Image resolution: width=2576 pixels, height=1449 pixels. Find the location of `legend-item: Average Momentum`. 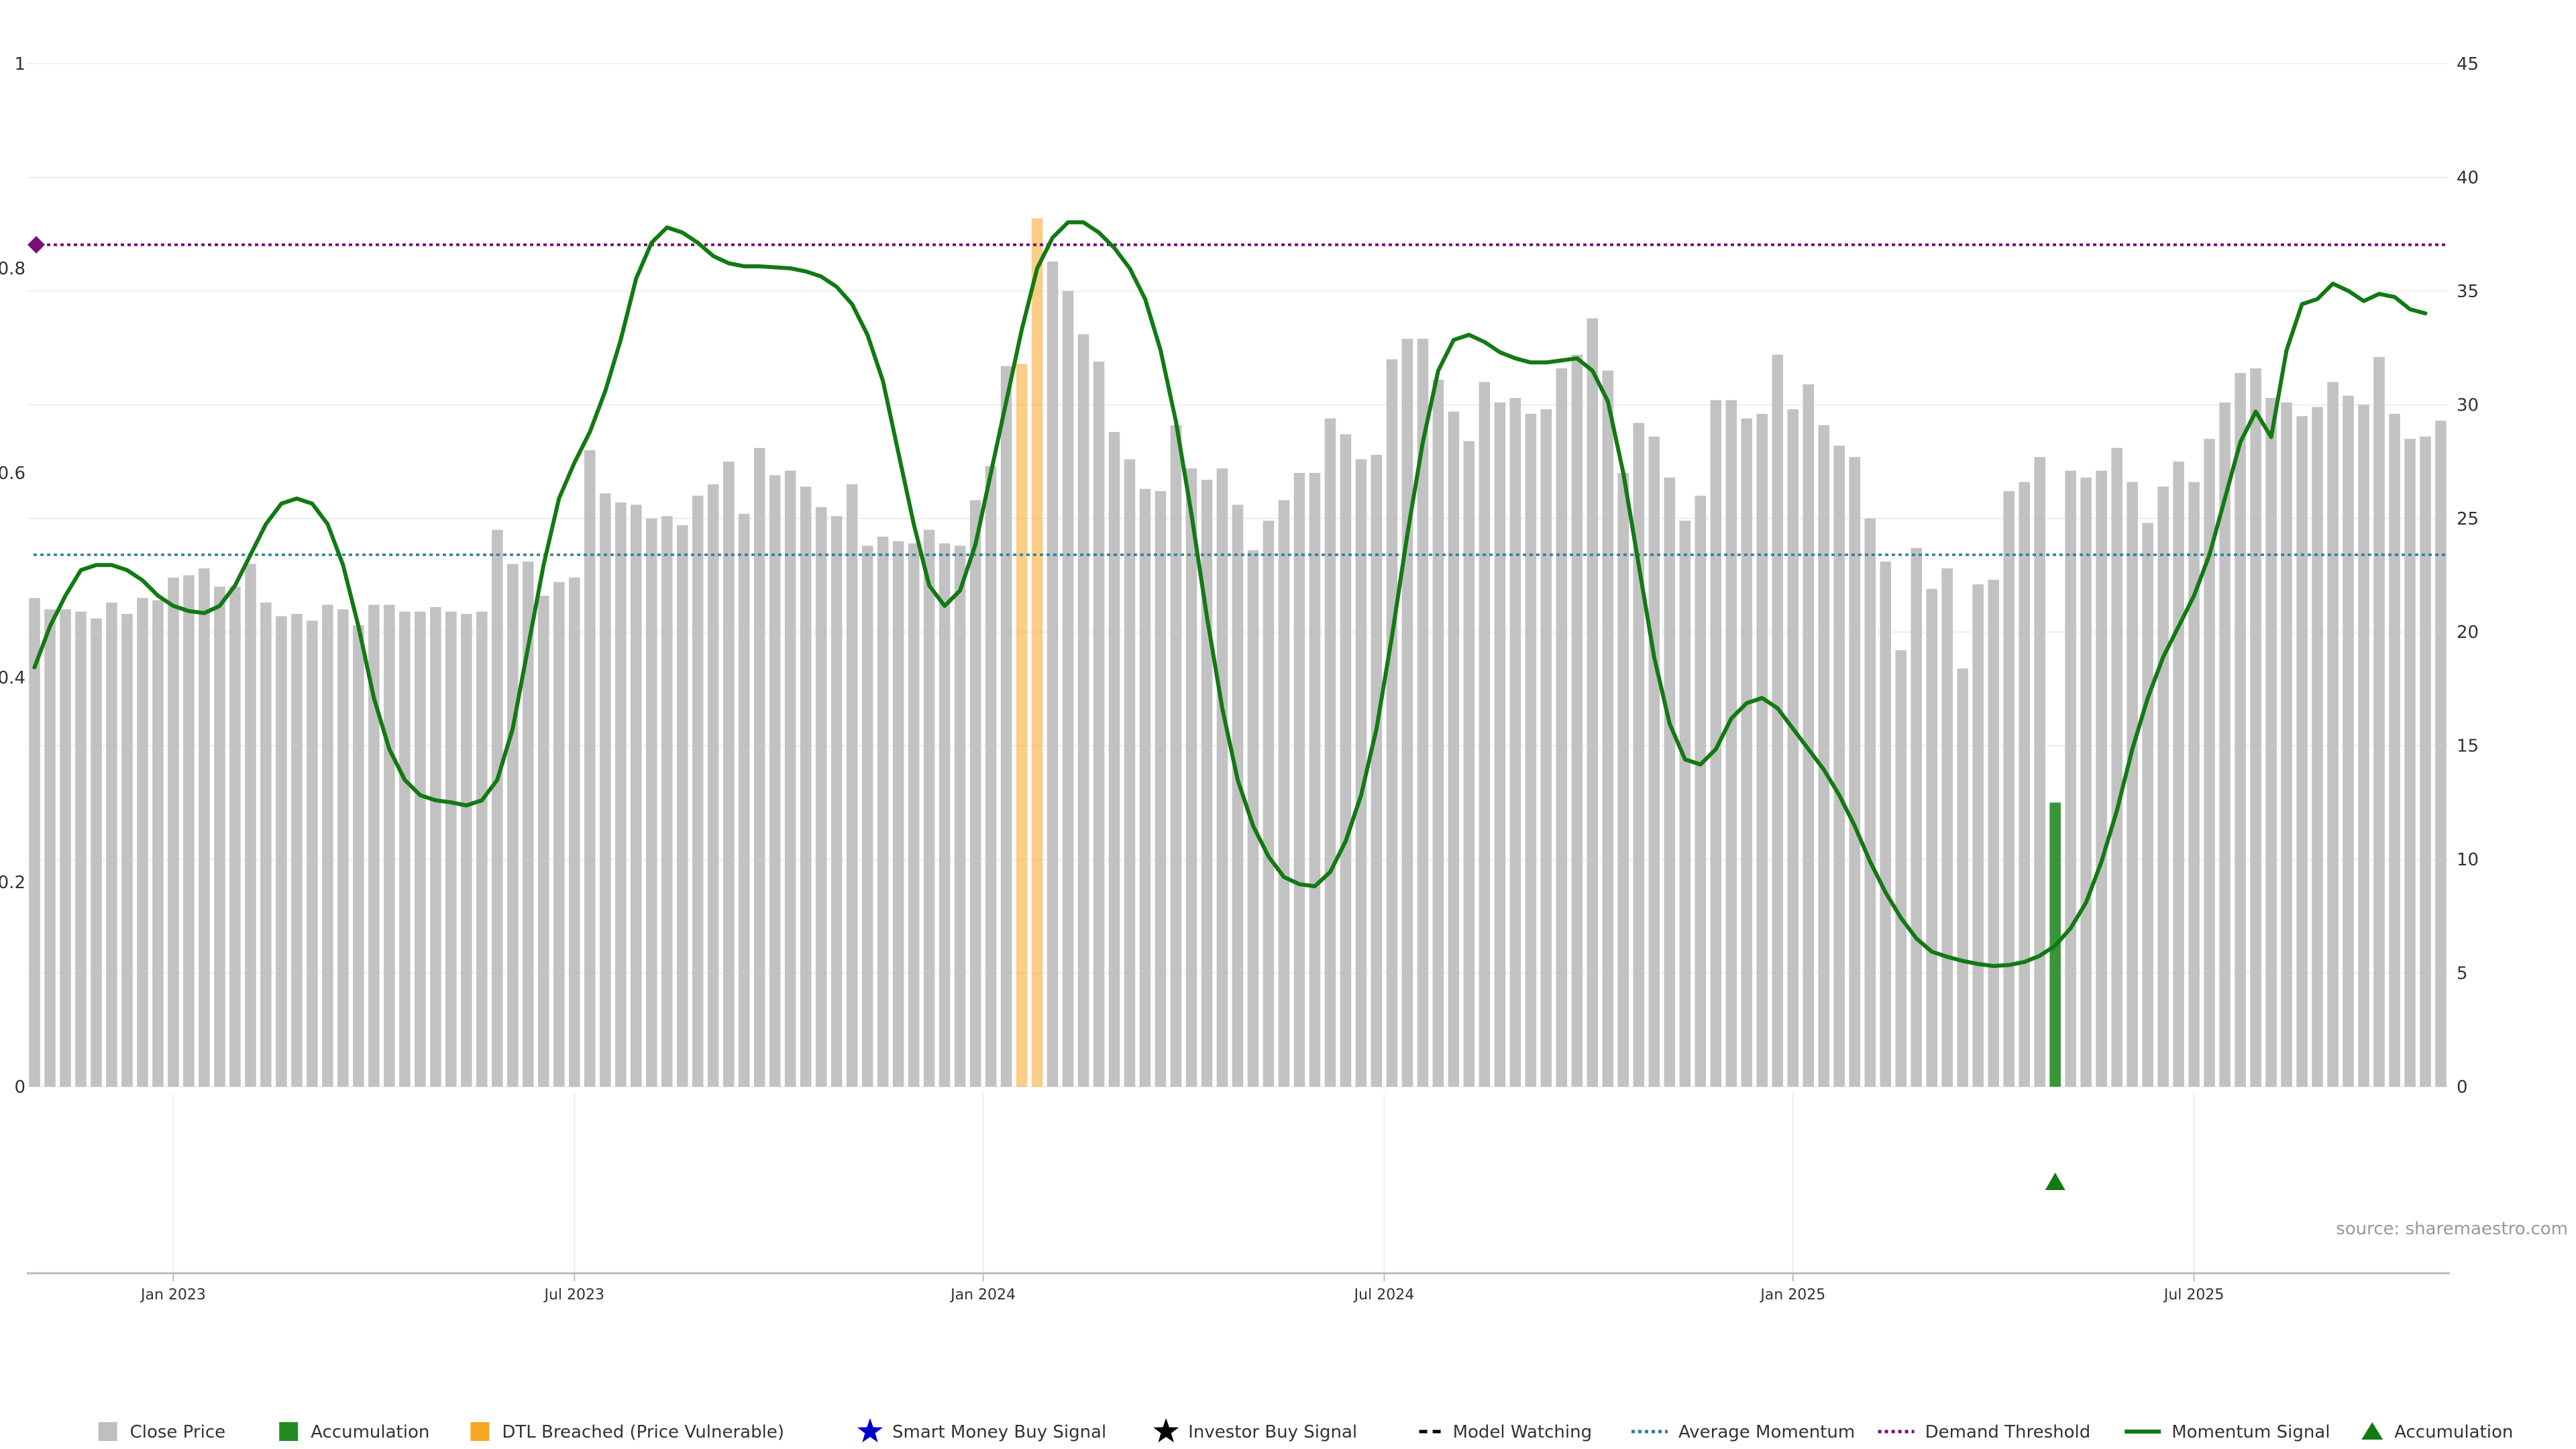

legend-item: Average Momentum is located at coordinates (1743, 1432).